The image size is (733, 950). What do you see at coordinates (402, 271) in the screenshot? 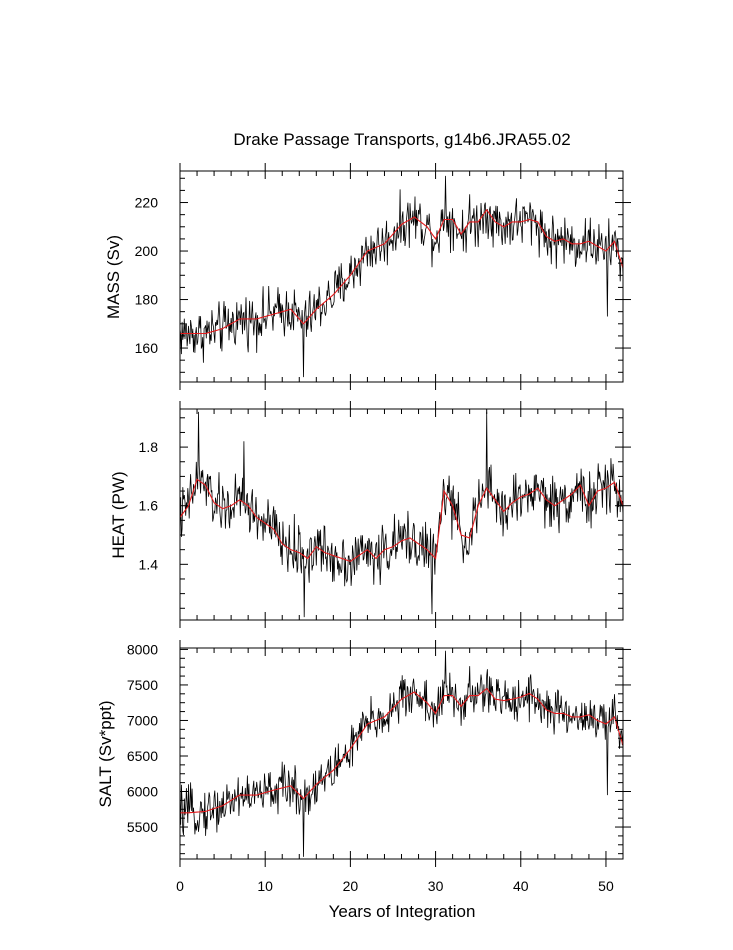
I see `mass-running-mean-line` at bounding box center [402, 271].